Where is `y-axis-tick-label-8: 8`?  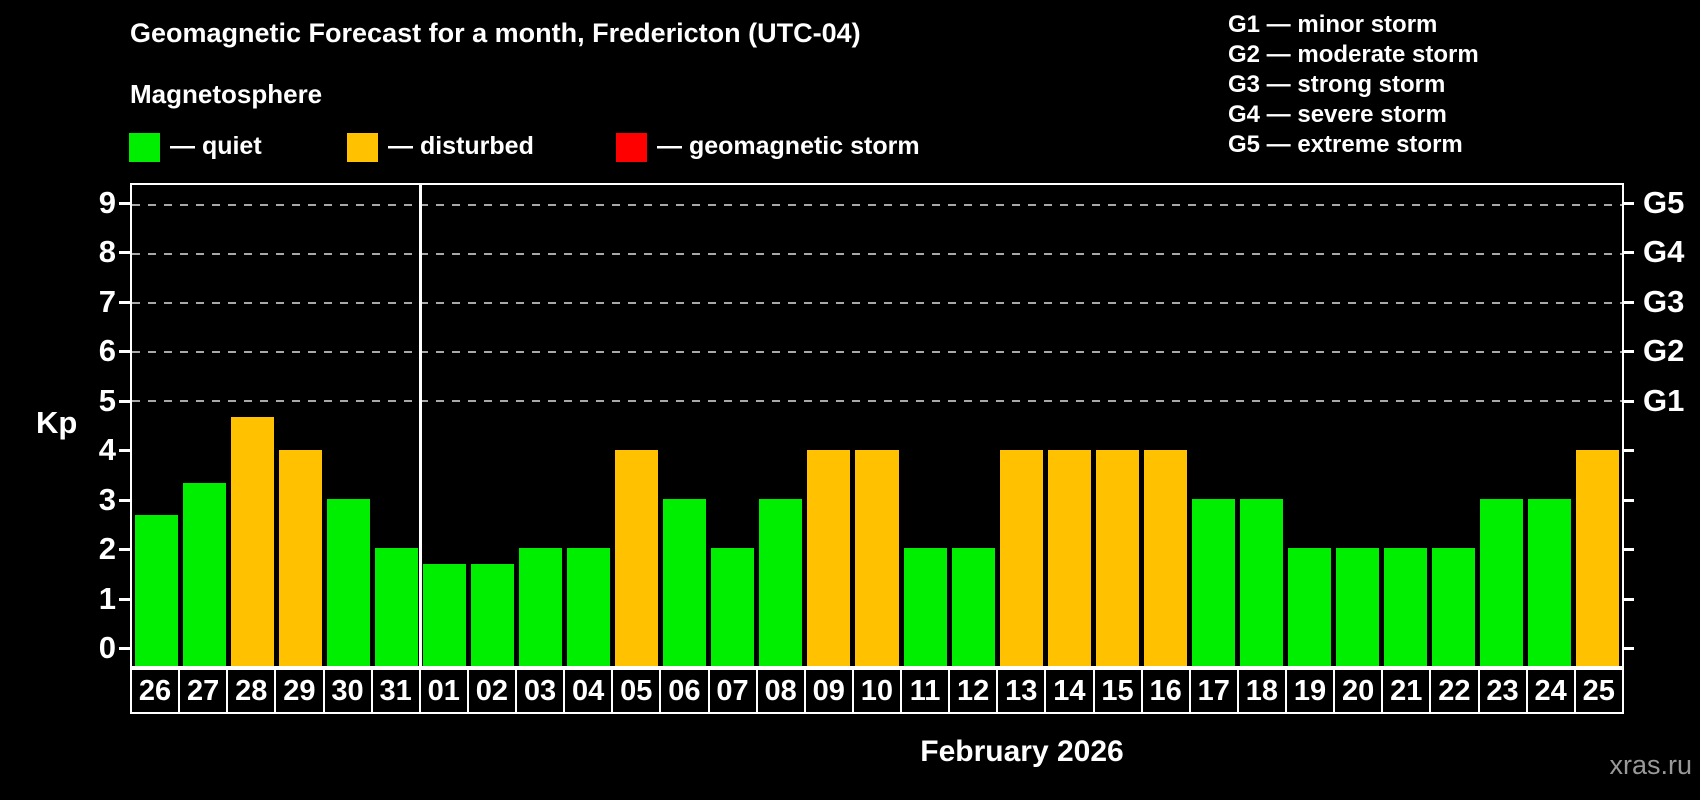
y-axis-tick-label-8: 8 is located at coordinates (107, 252).